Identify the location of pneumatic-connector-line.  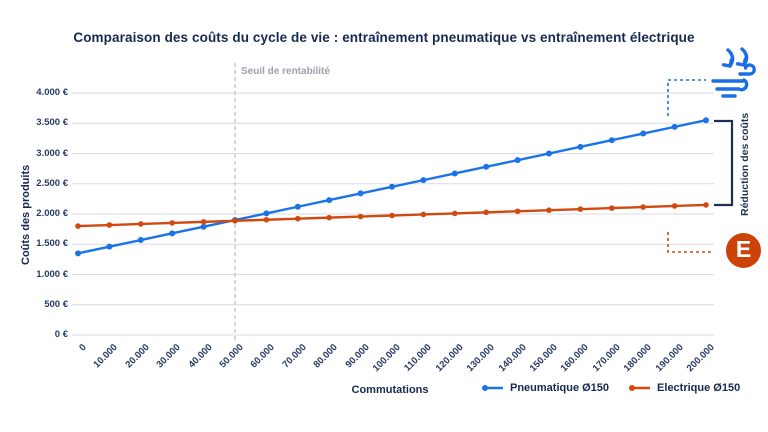
(686, 97).